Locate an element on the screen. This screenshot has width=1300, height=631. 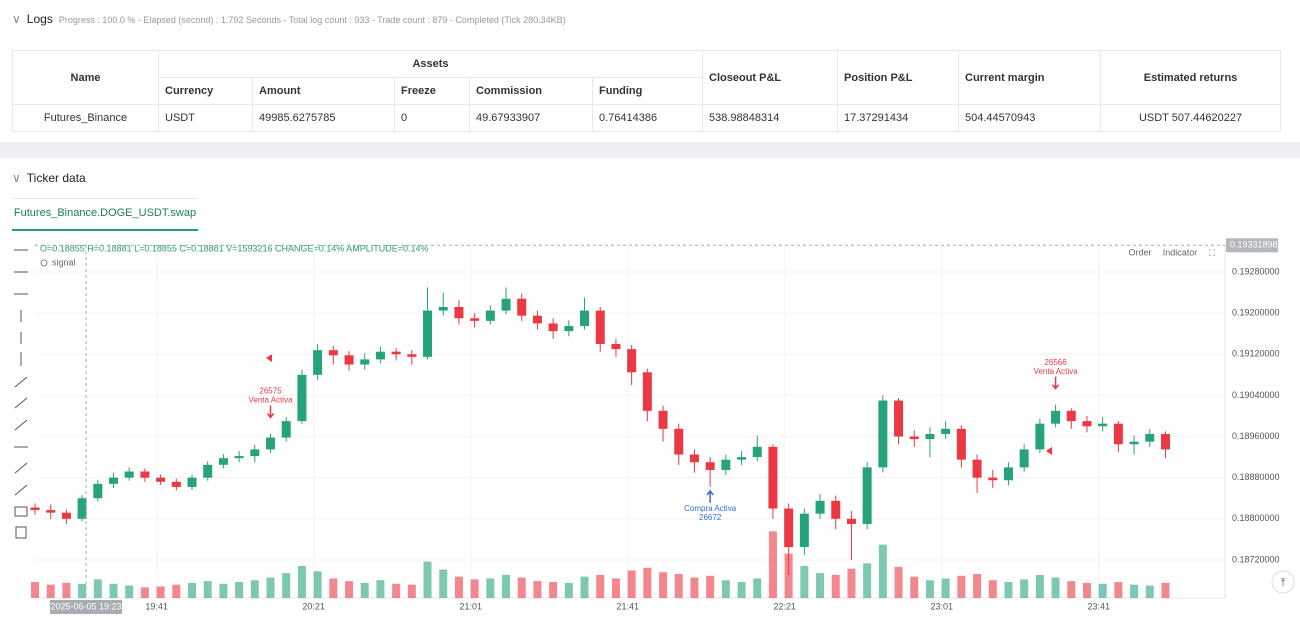
x-tick-label: 23:41 is located at coordinates (1098, 606).